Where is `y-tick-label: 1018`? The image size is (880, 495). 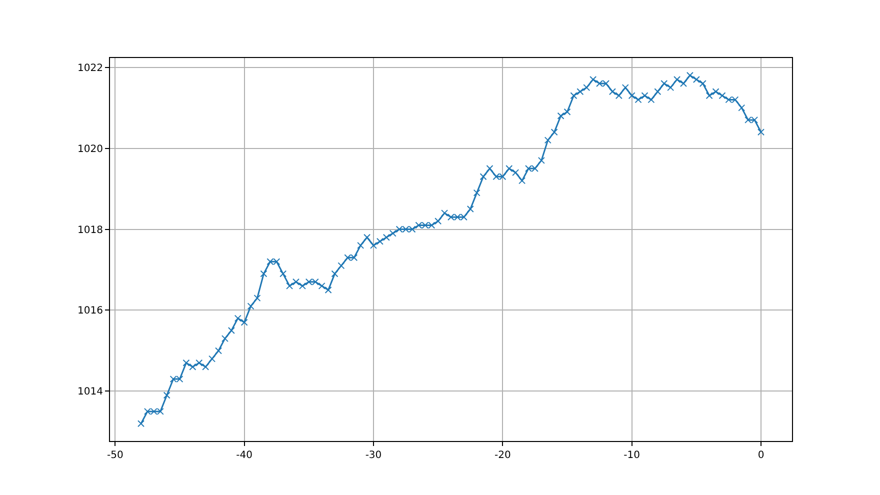 y-tick-label: 1018 is located at coordinates (90, 230).